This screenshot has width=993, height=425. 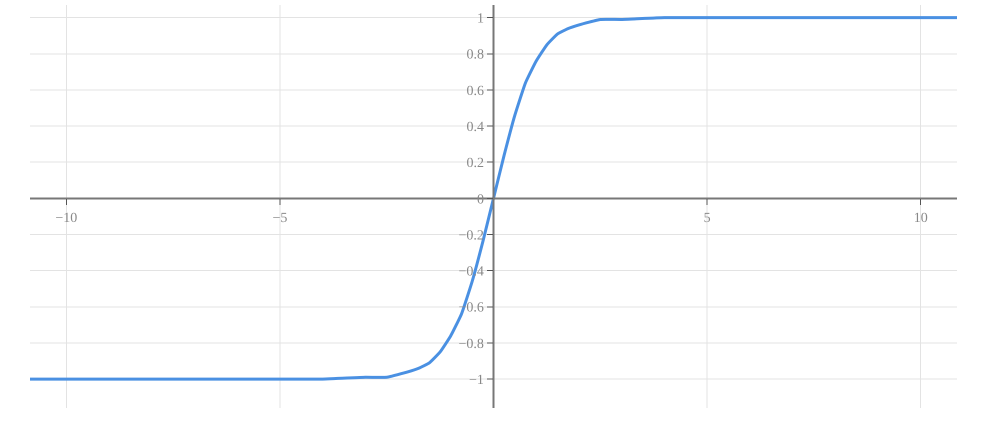 I want to click on x-tick-label: −5, so click(x=280, y=218).